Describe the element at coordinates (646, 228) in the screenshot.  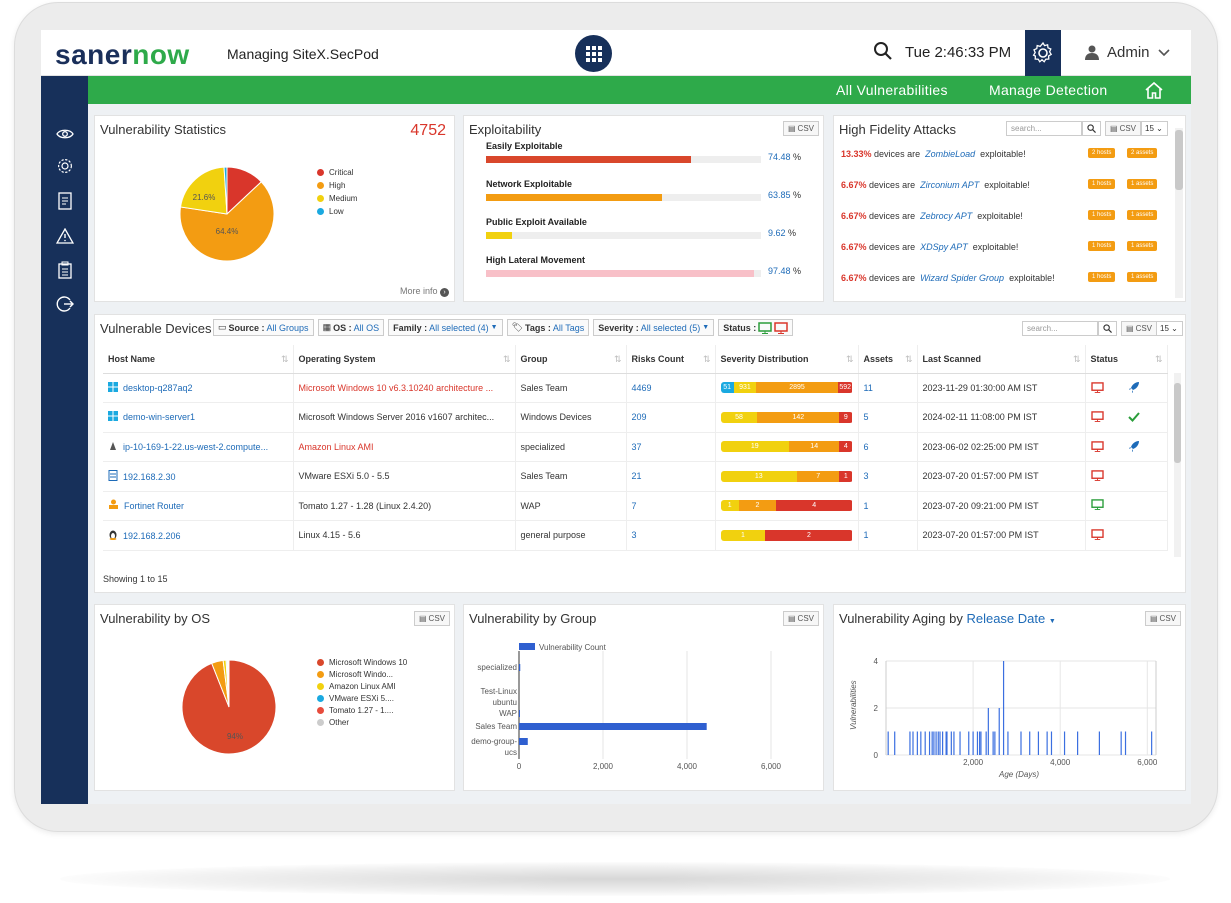
I see `exploitability-row: Public Exploit Available 9.62 %` at that location.